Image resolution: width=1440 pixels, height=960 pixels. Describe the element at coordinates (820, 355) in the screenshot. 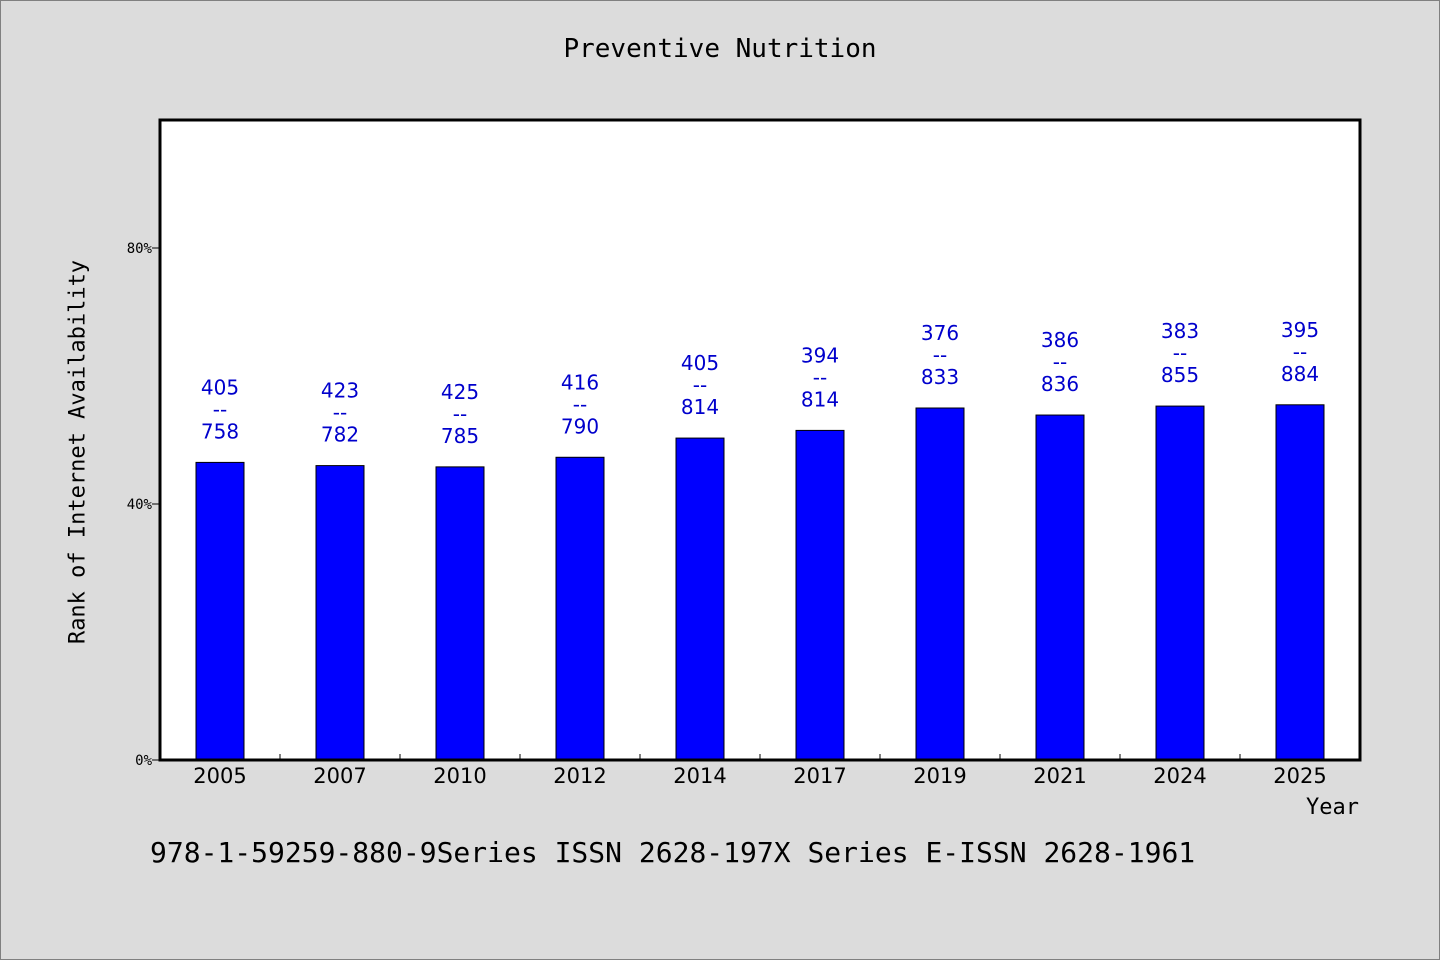

I see `data-label-2017-top: 394` at that location.